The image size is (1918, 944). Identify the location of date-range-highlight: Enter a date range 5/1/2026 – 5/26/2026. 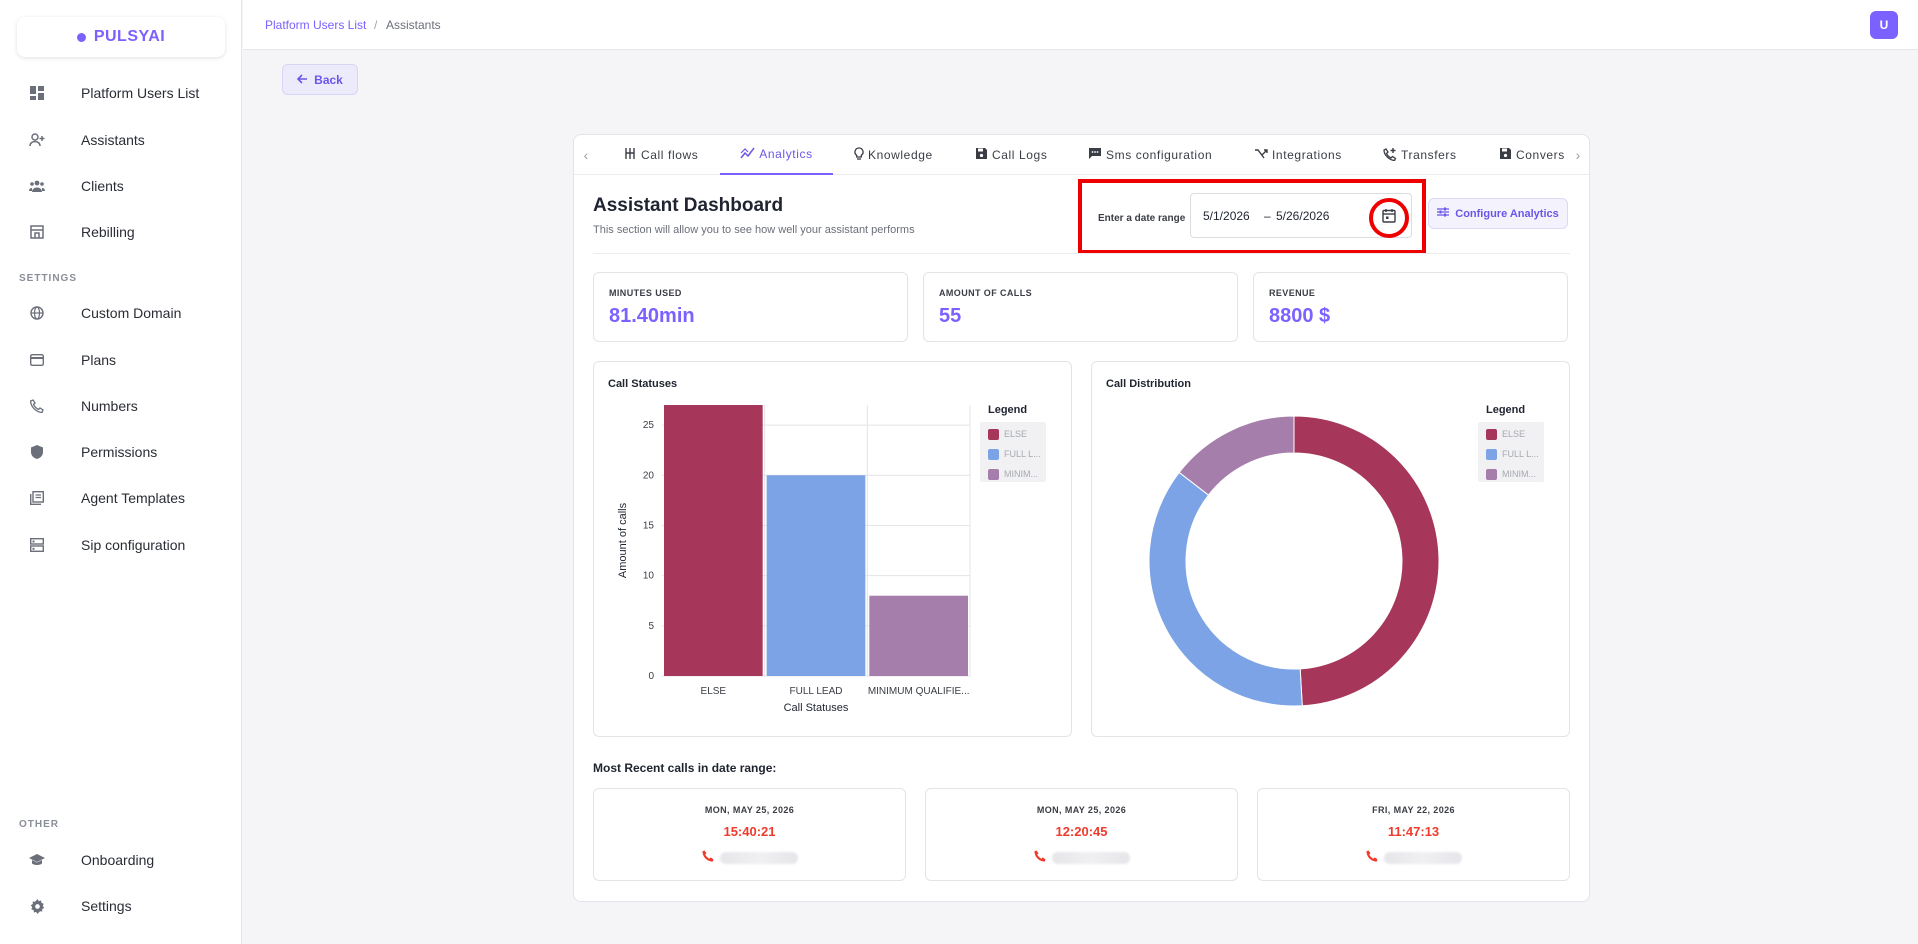
(1252, 216).